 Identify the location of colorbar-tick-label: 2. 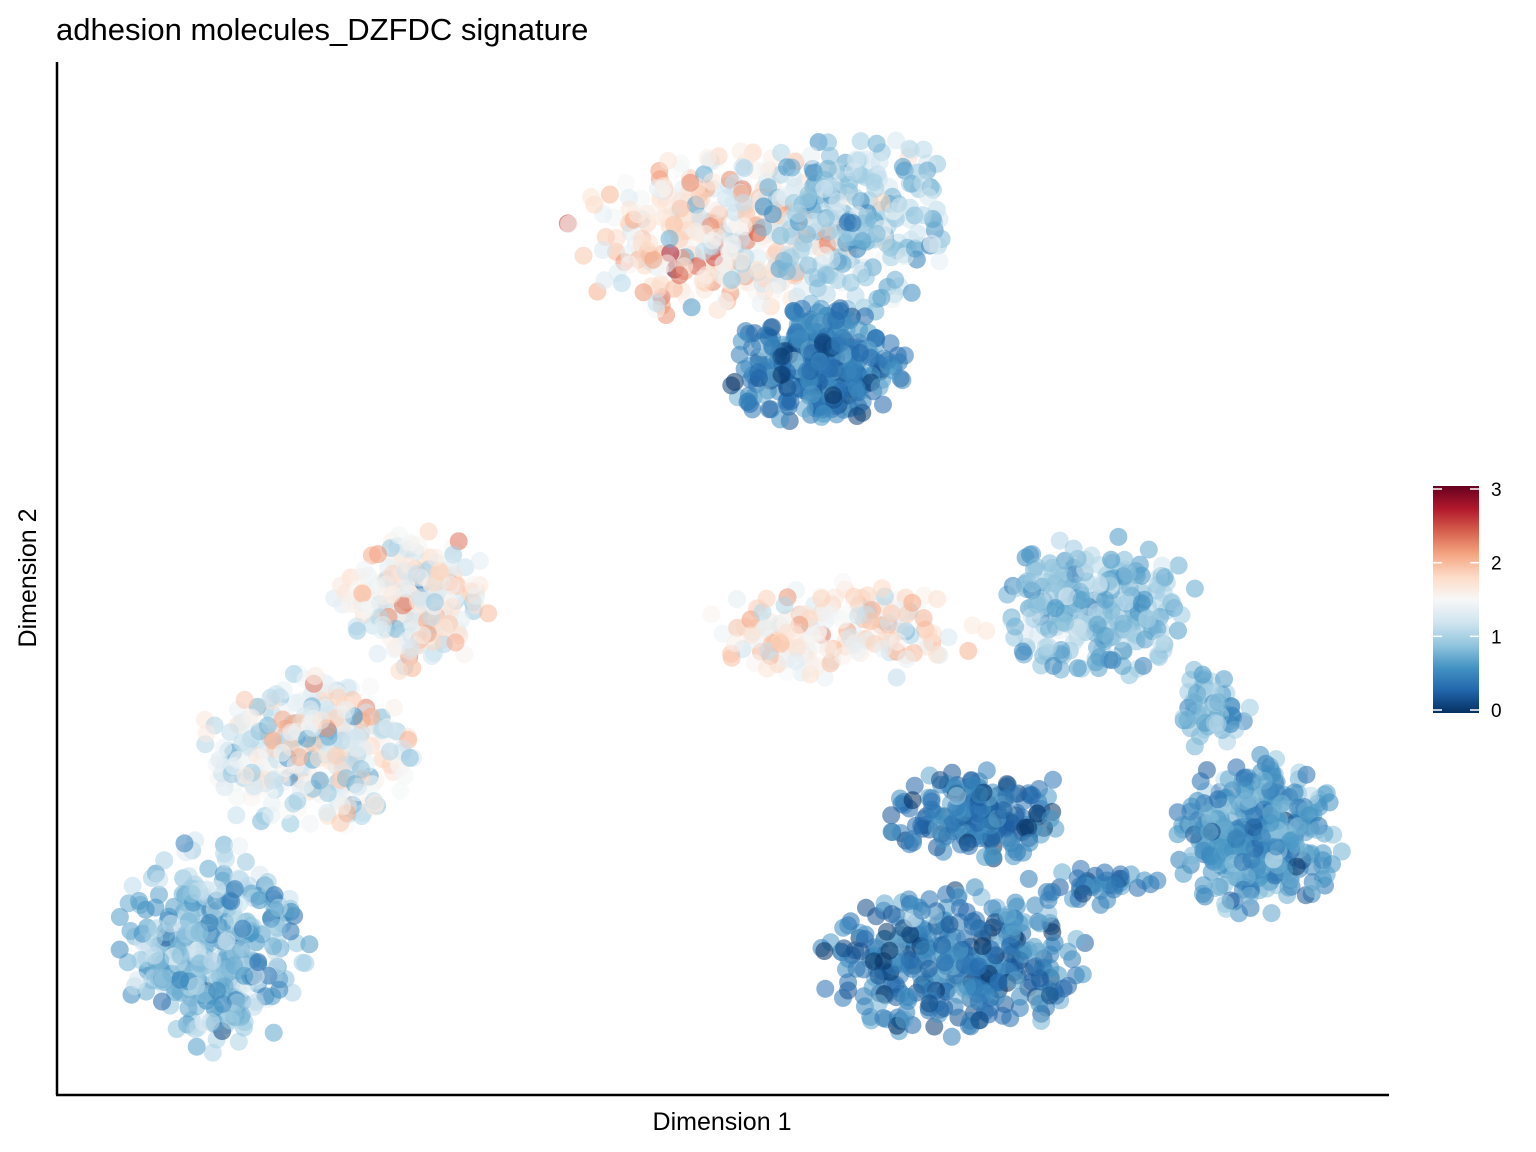
(1496, 564).